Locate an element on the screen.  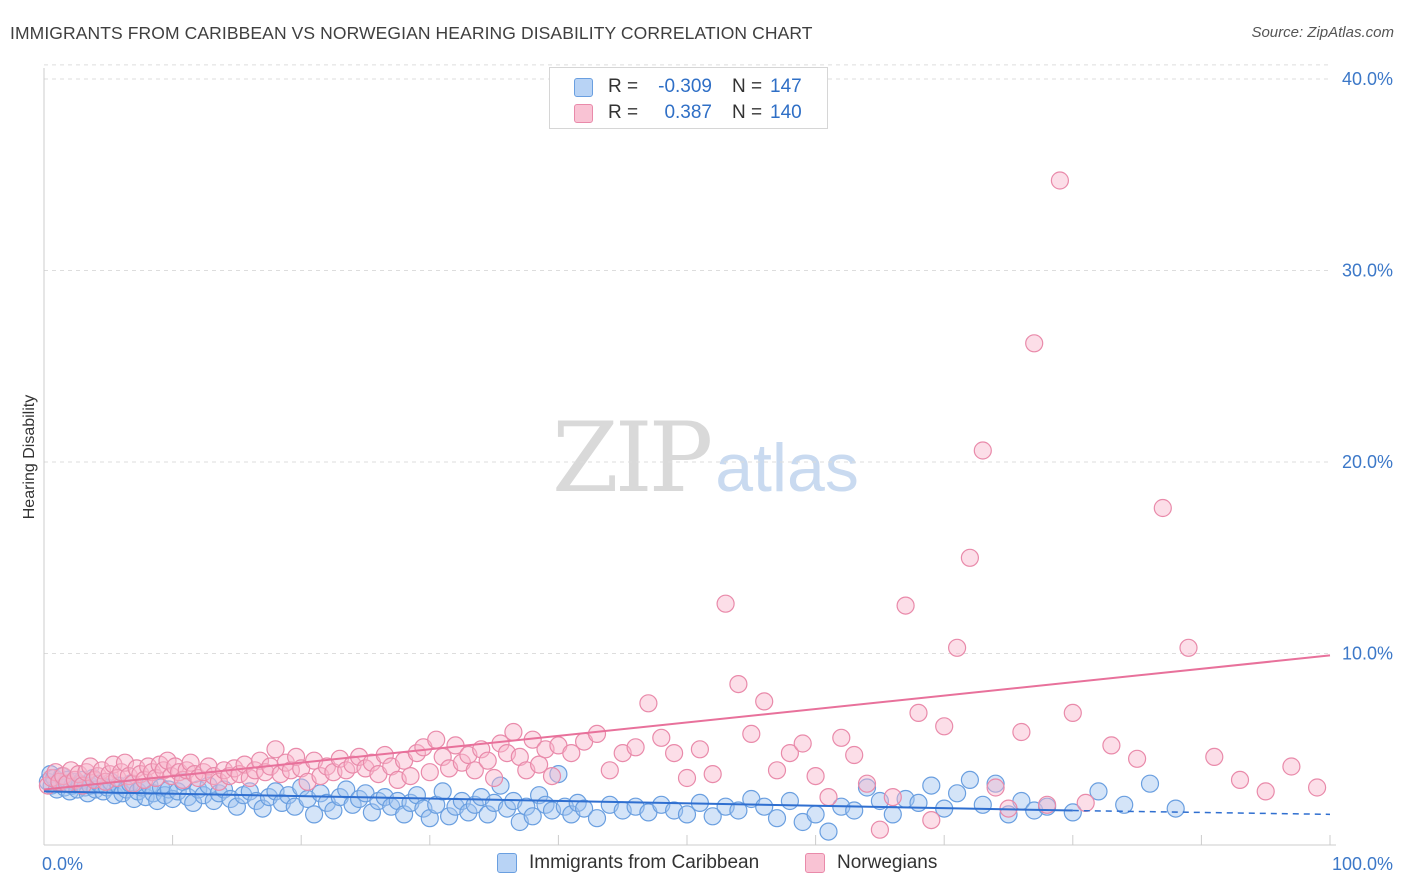
watermark-zip: ZIP is located at coordinates (632, 458).